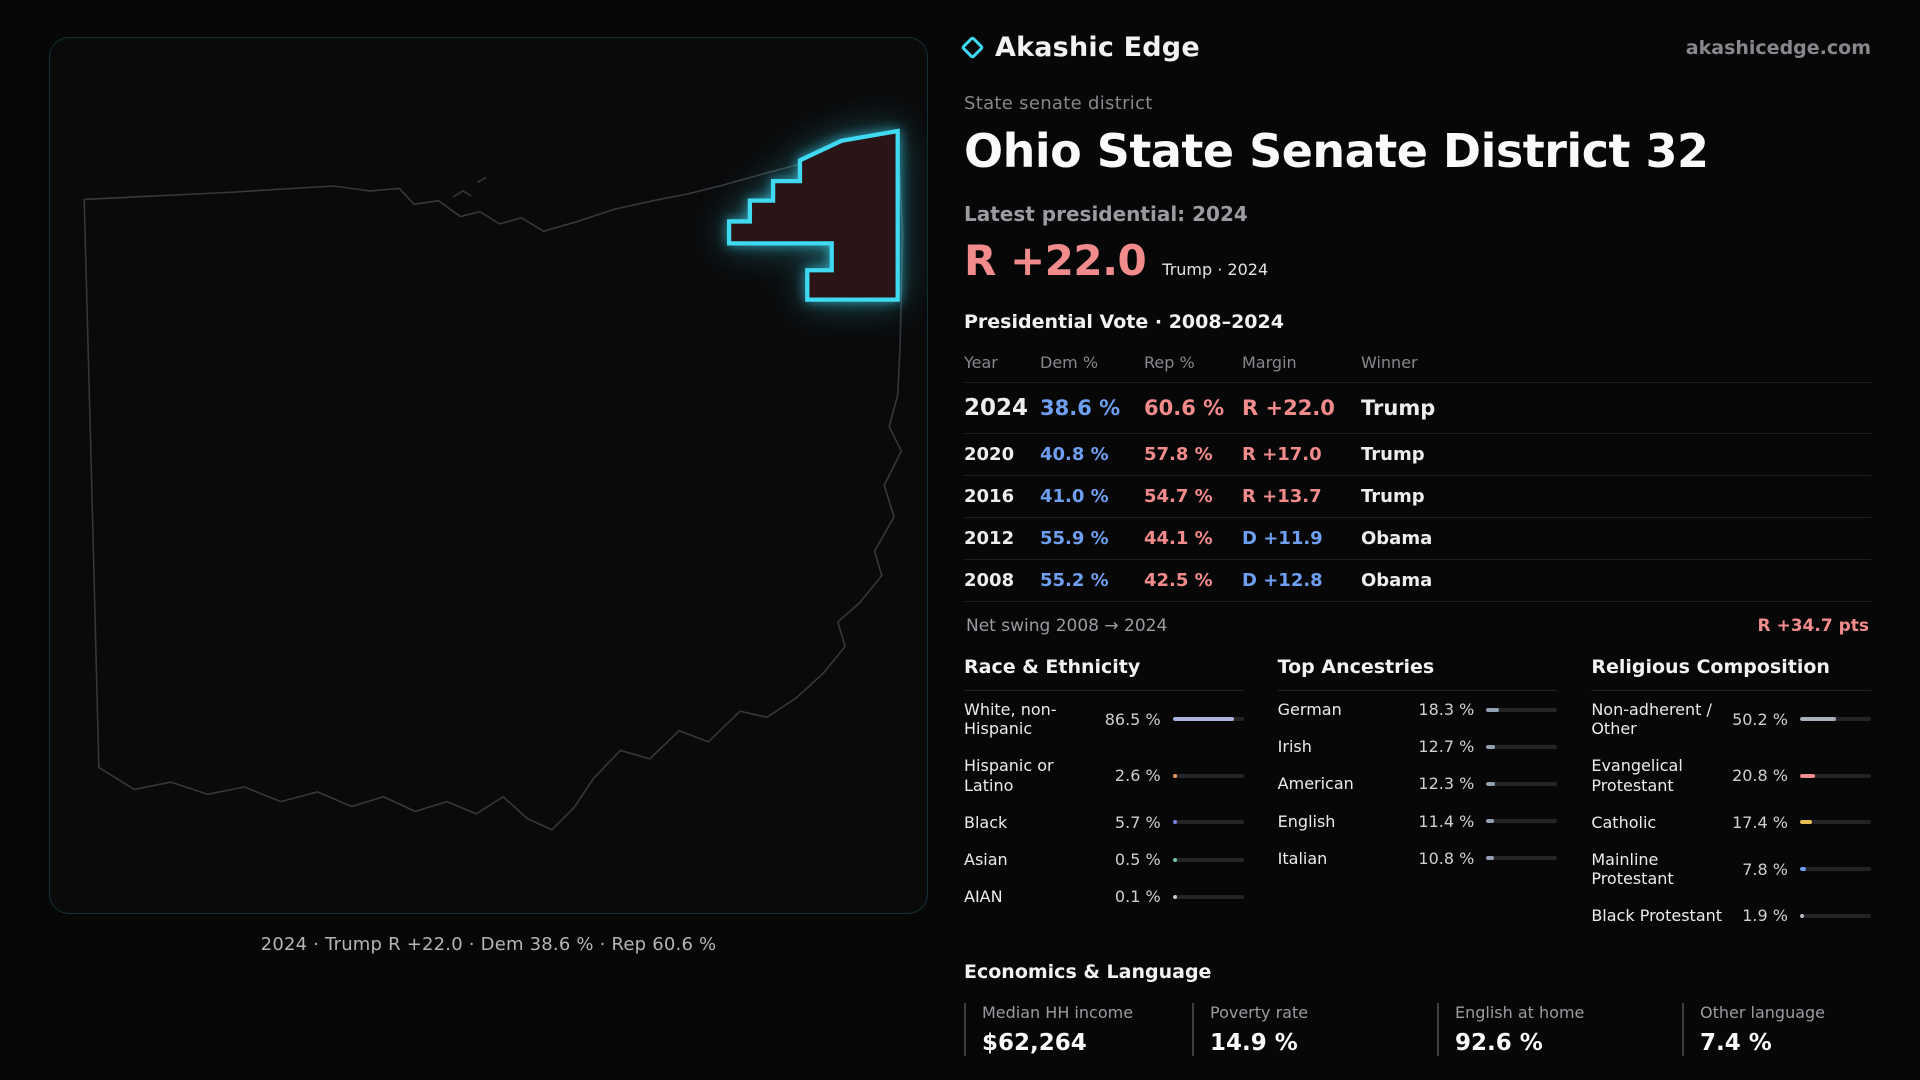  What do you see at coordinates (813, 215) in the screenshot?
I see `district-shape` at bounding box center [813, 215].